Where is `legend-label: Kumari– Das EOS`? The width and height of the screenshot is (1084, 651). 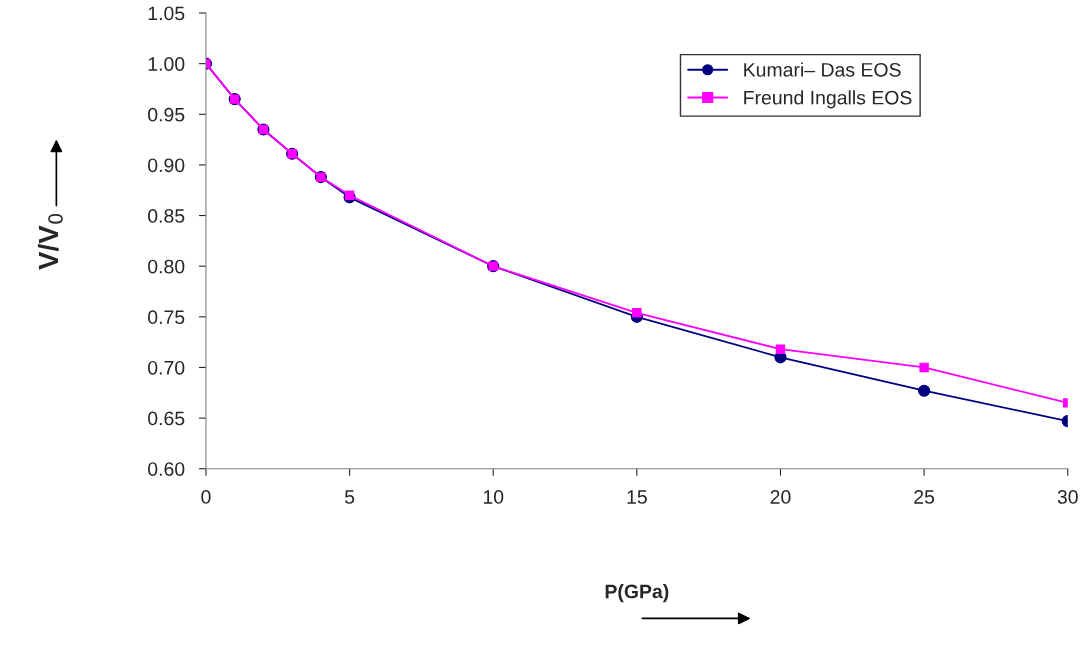
legend-label: Kumari– Das EOS is located at coordinates (822, 69).